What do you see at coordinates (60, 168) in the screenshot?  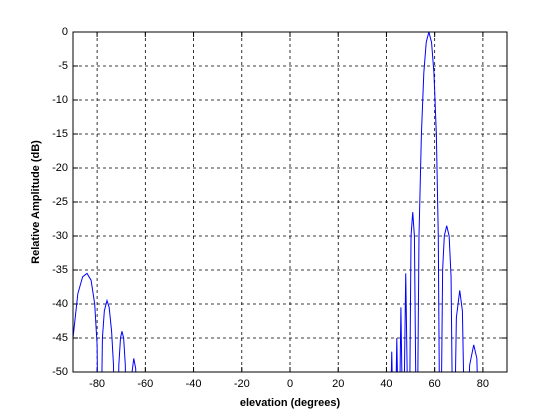 I see `y-tick-label: -20` at bounding box center [60, 168].